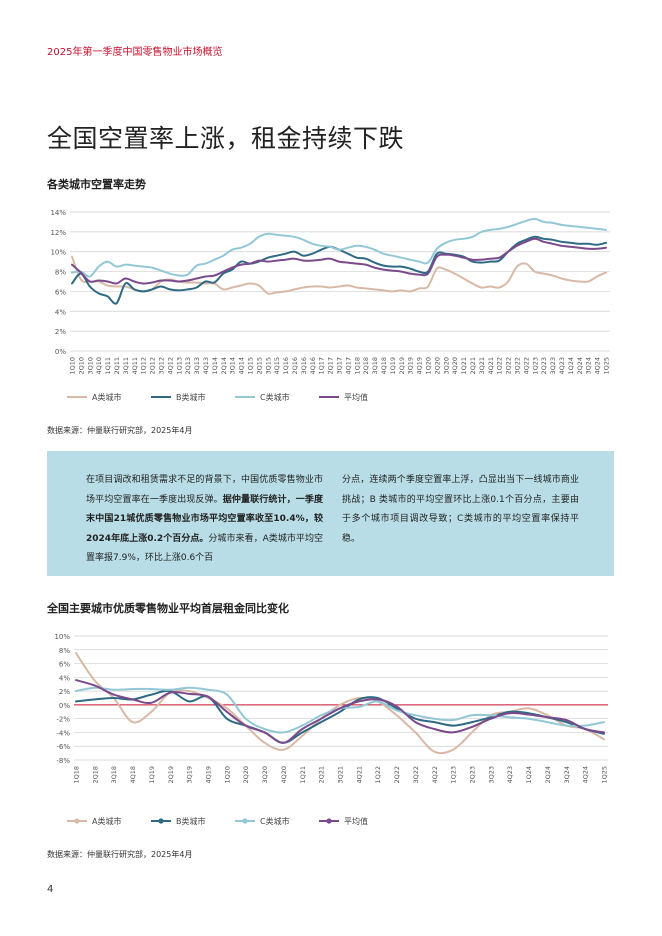  Describe the element at coordinates (153, 366) in the screenshot. I see `chart1-xtick-label: 2Q12` at that location.